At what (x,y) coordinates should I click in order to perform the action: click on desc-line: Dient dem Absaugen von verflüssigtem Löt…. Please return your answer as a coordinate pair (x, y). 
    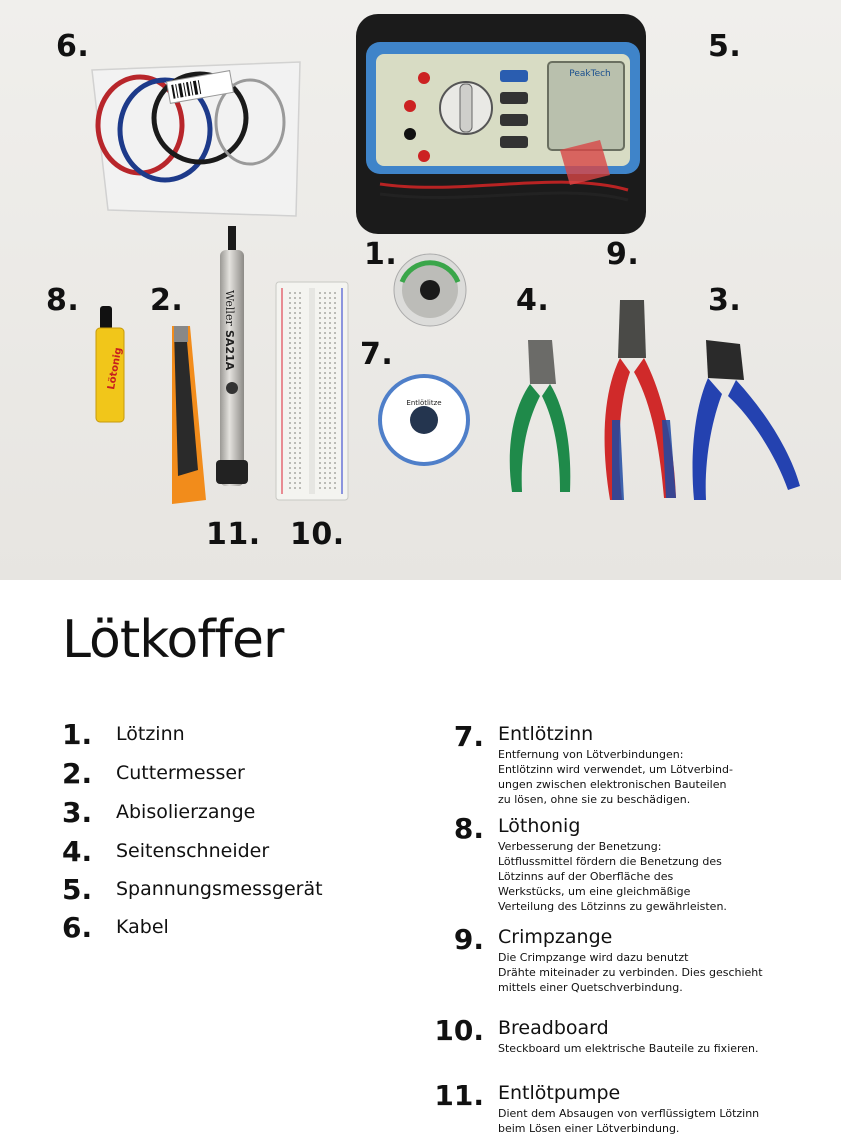
    Looking at the image, I should click on (629, 1113).